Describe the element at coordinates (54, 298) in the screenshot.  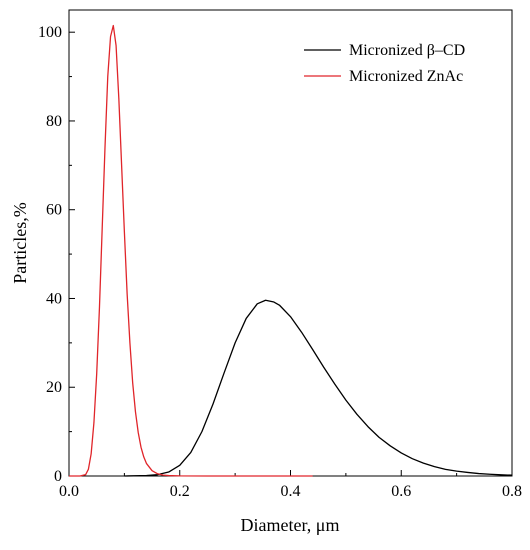
I see `y-tick-label: 40` at that location.